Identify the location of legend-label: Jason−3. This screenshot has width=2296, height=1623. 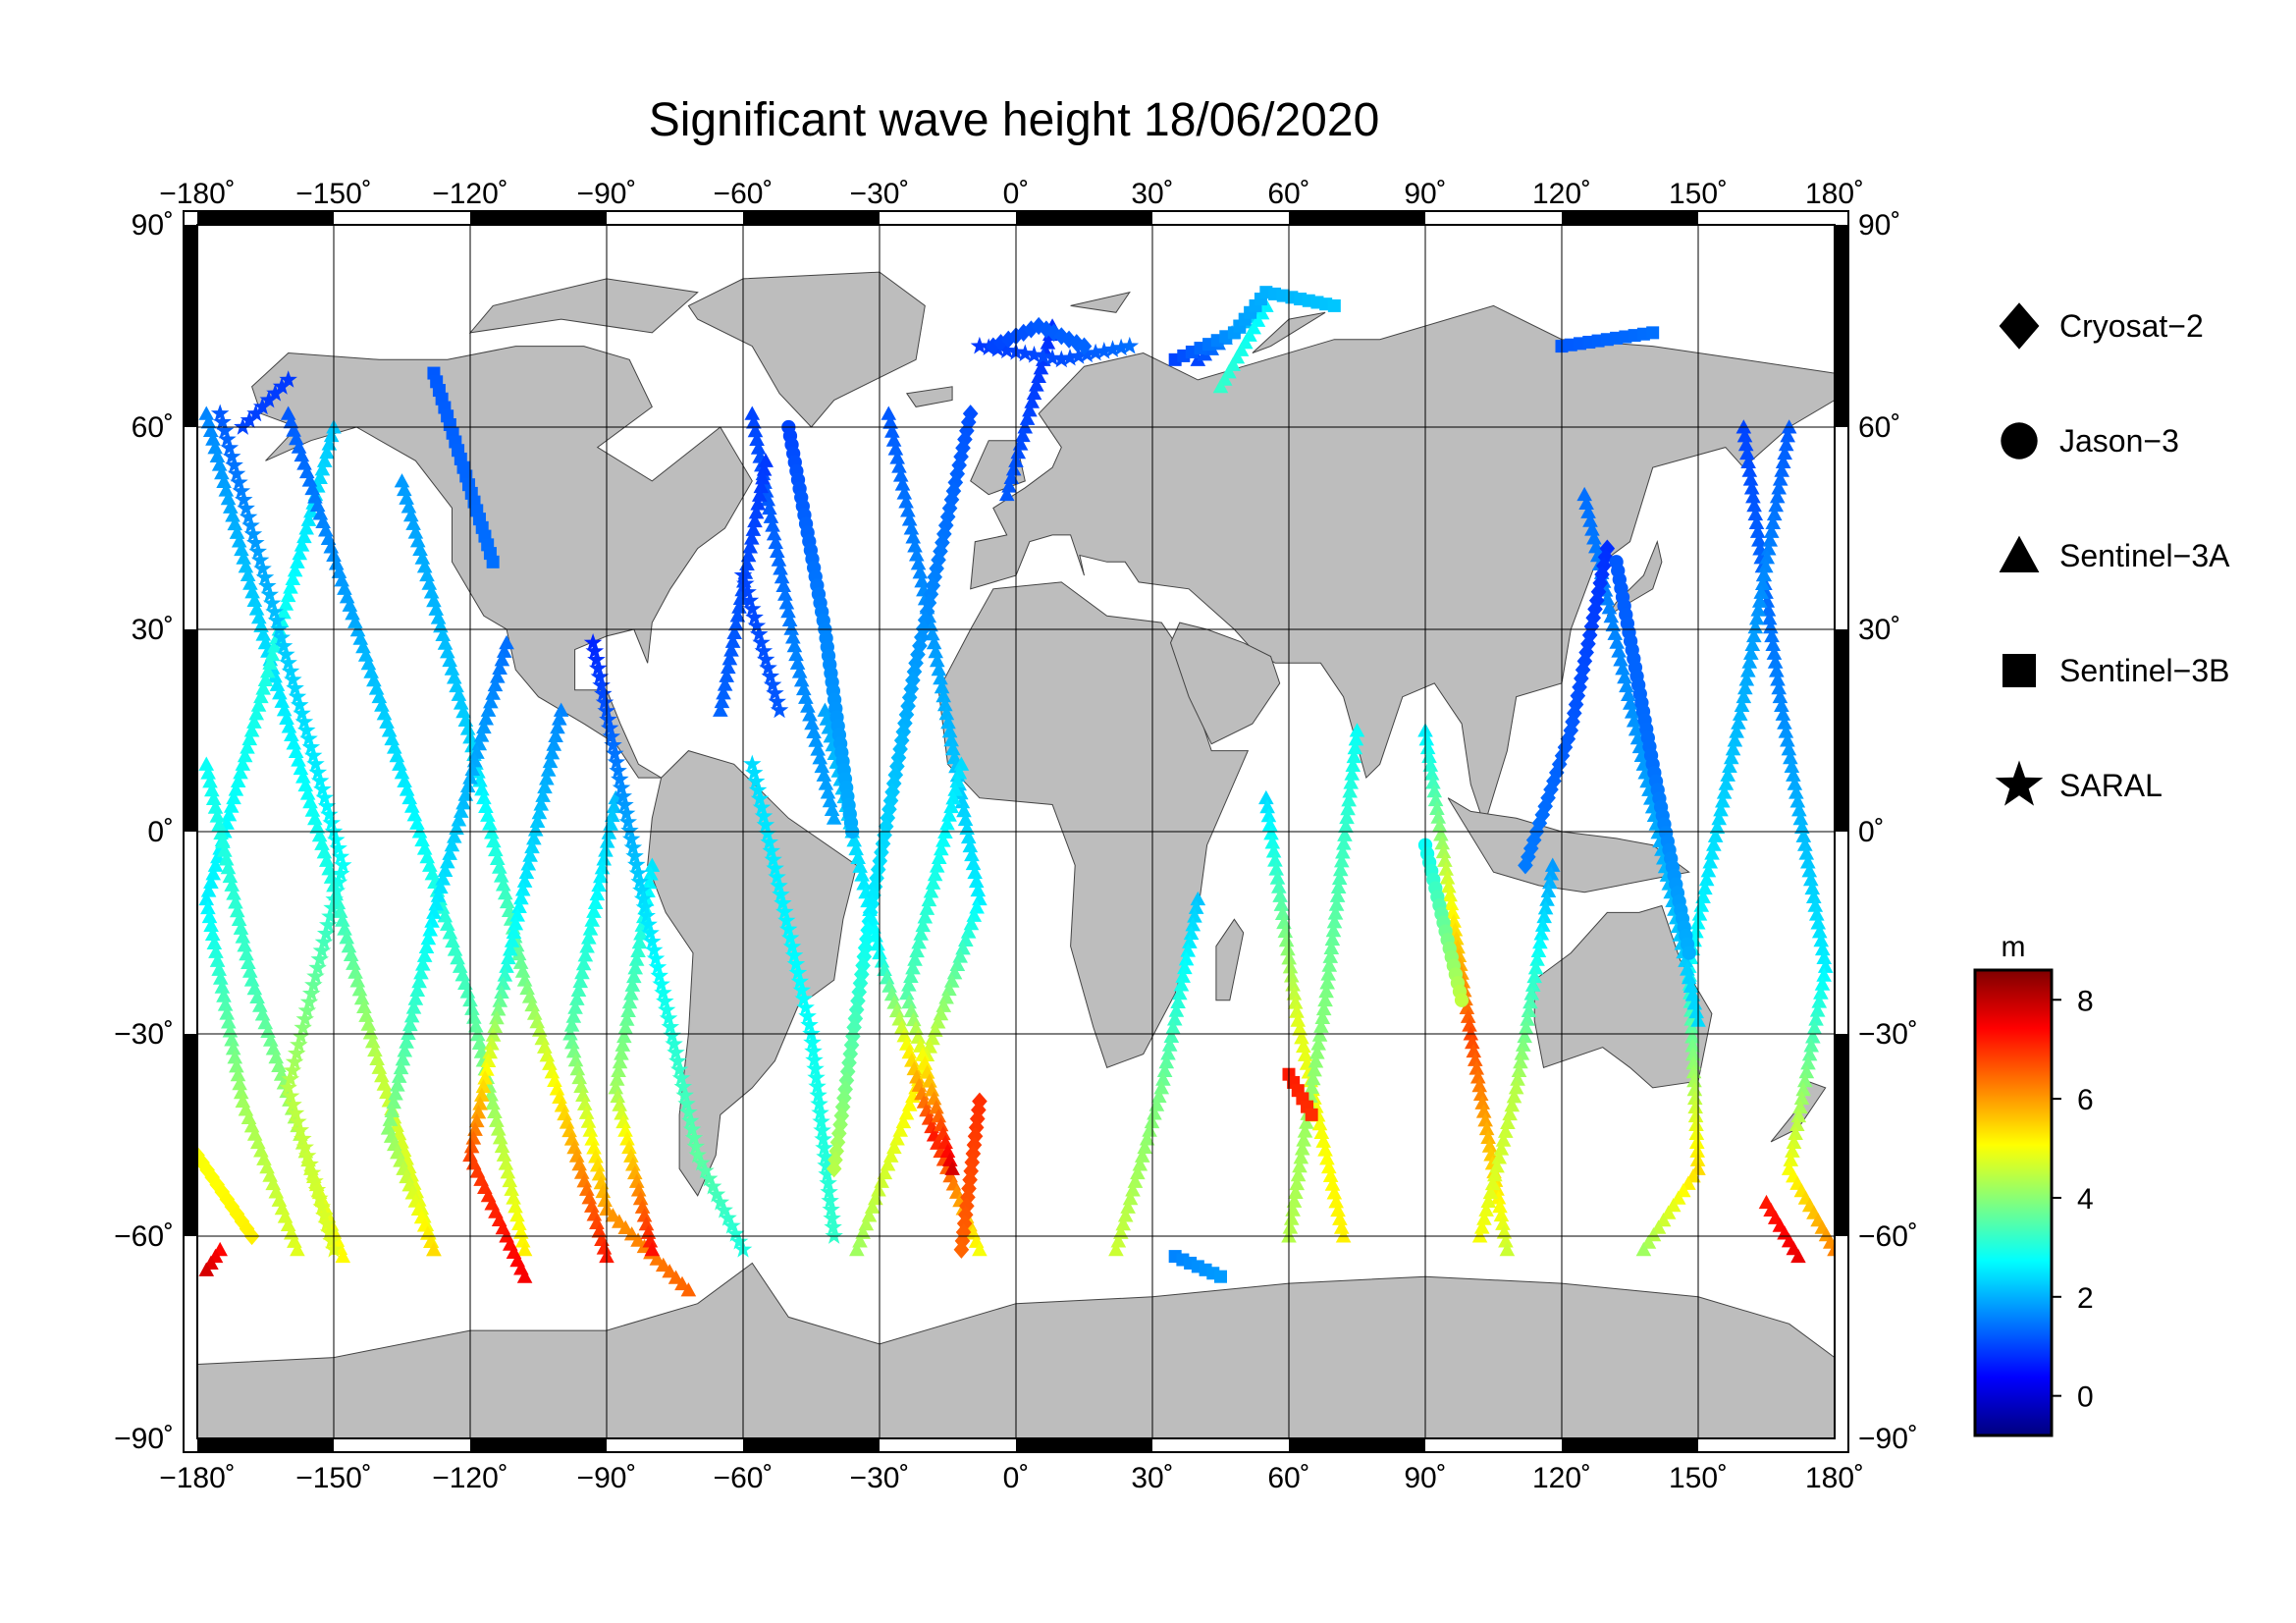
(2119, 441).